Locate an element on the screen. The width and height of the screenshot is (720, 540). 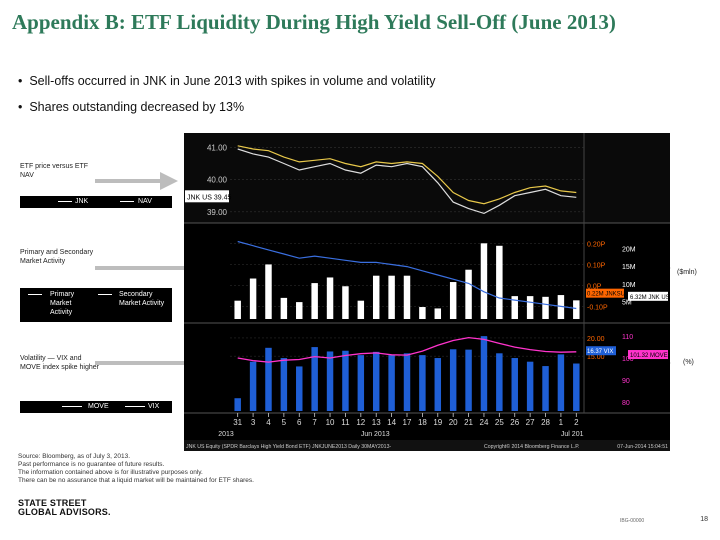
flow-right-tick-label: 20M is located at coordinates (629, 250).